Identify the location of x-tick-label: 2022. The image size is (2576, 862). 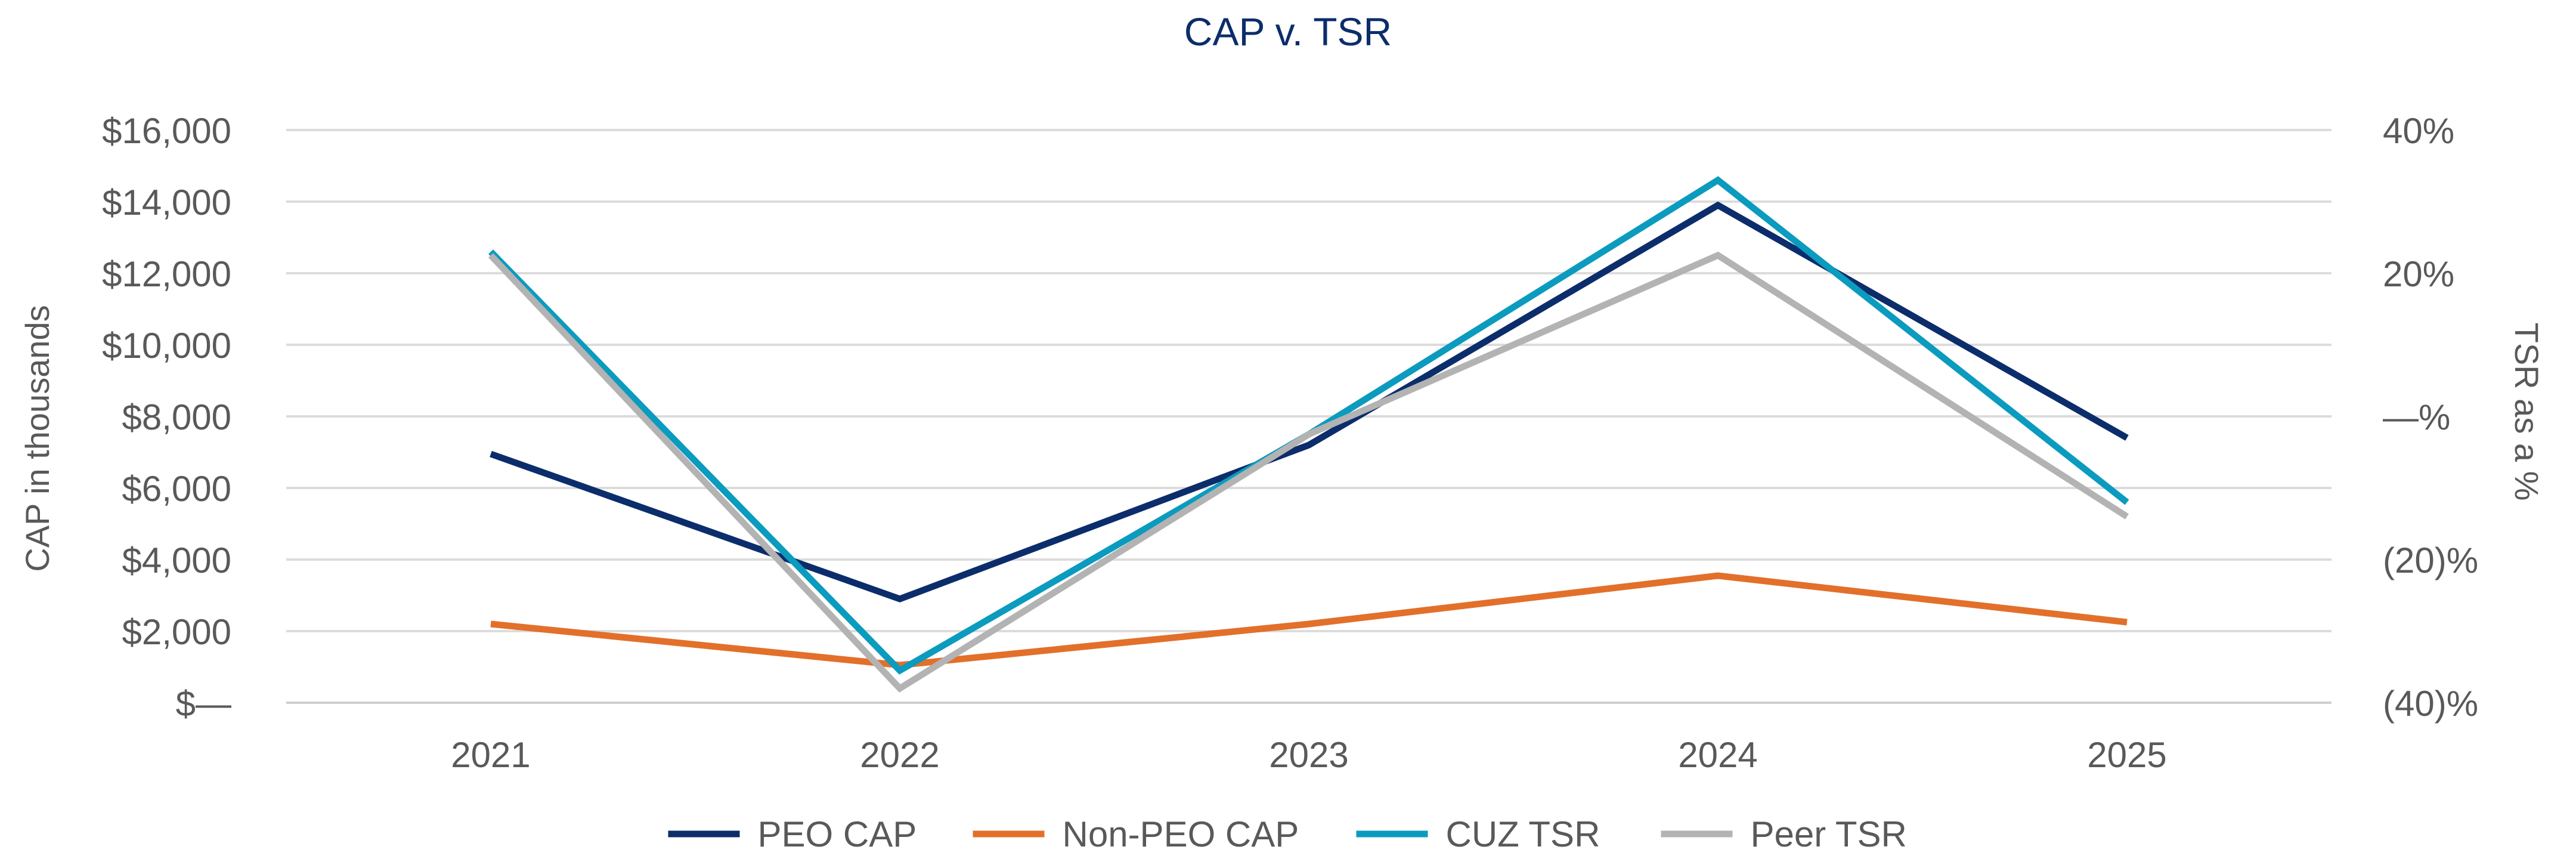
(900, 755).